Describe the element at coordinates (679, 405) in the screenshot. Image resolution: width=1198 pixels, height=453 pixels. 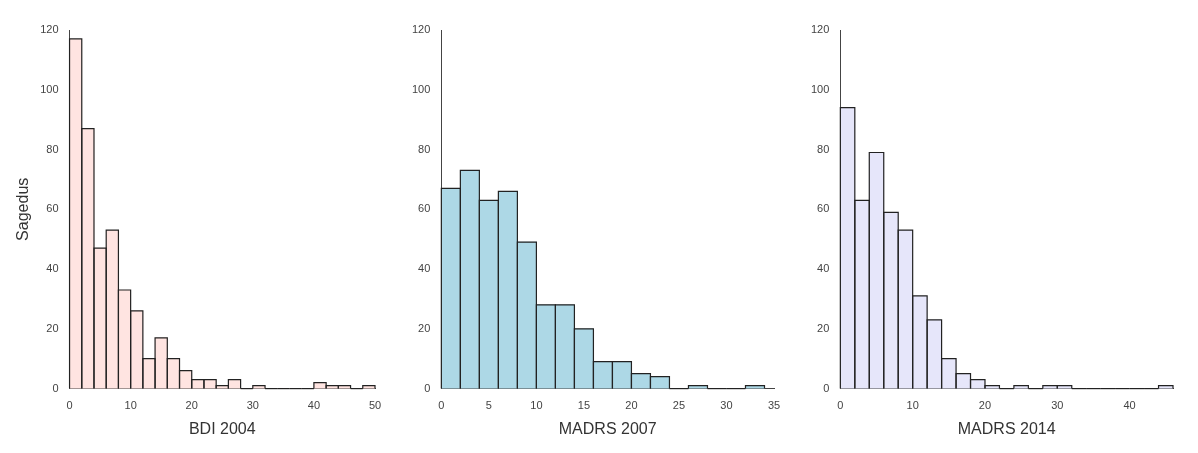
I see `x-tick-label: 25` at that location.